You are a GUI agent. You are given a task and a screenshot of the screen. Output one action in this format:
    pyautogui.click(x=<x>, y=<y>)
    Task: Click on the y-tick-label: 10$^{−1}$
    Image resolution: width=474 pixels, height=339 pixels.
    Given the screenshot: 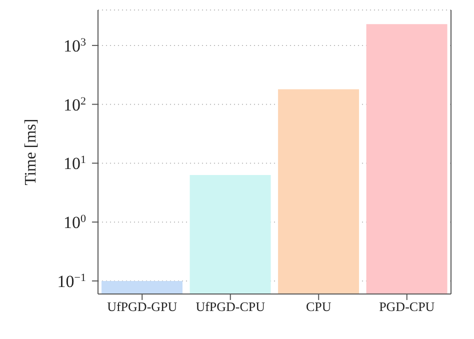 What is the action you would take?
    pyautogui.click(x=71, y=281)
    